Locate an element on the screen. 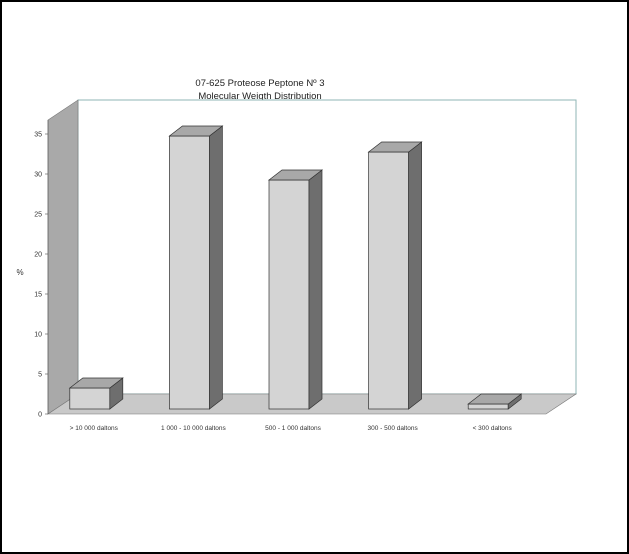 The image size is (629, 554). x-category-label: 500 - 1 000 daltons is located at coordinates (293, 428).